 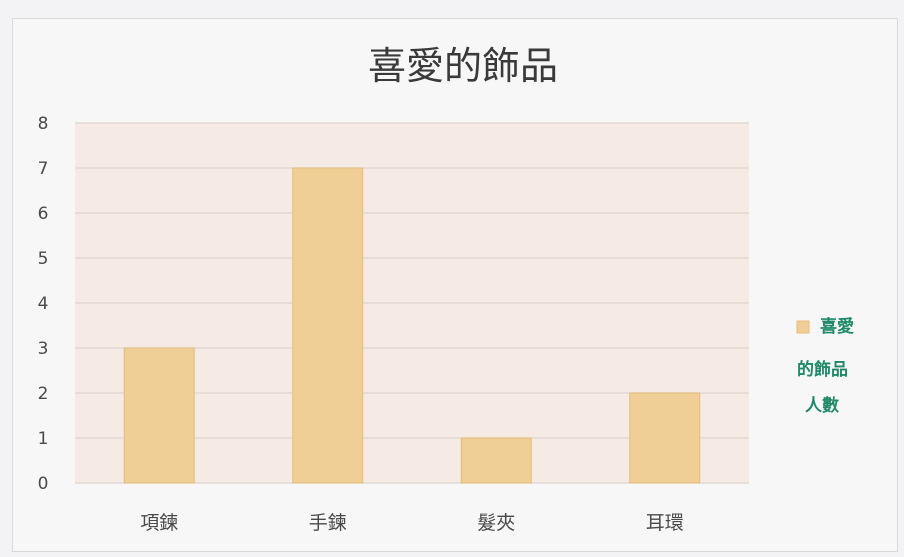 I want to click on x-axis-categories: 項鍊 手鍊 髮夾 耳環, so click(x=412, y=523).